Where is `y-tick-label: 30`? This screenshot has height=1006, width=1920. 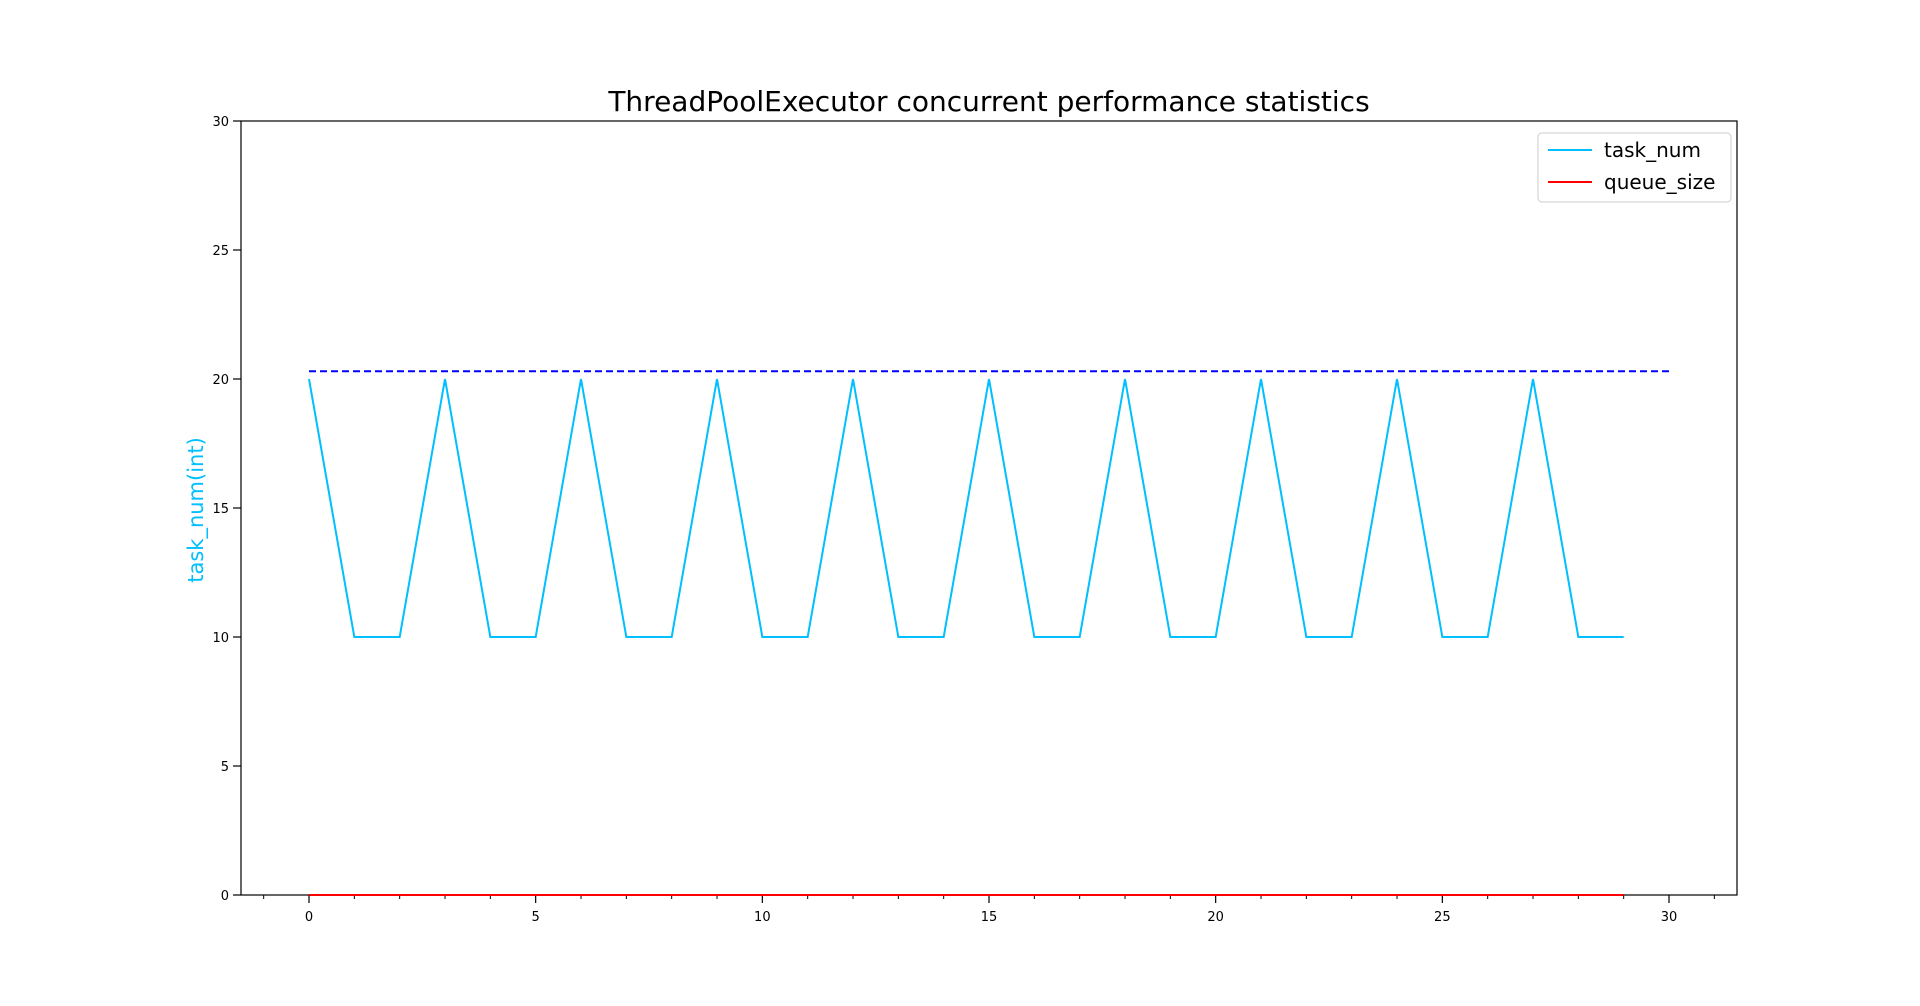
y-tick-label: 30 is located at coordinates (220, 122).